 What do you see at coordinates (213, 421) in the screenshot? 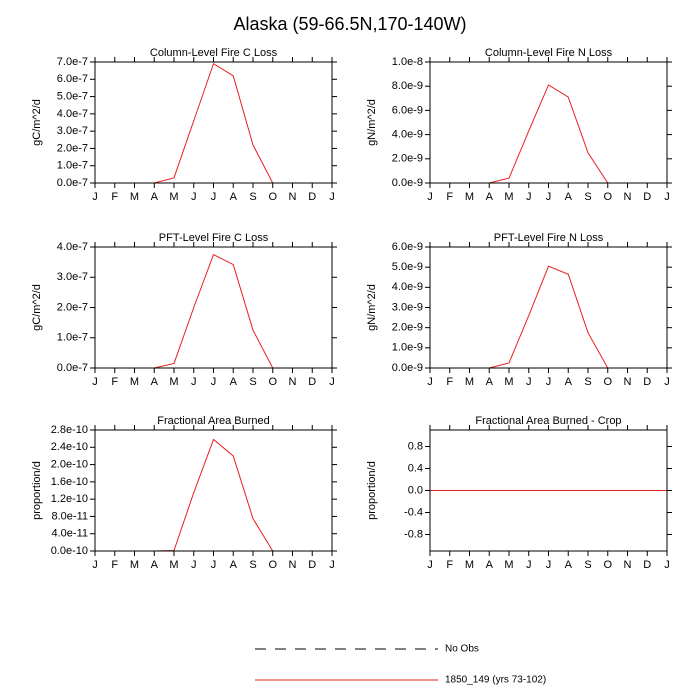
I see `panel-title: Fractional Area Burned` at bounding box center [213, 421].